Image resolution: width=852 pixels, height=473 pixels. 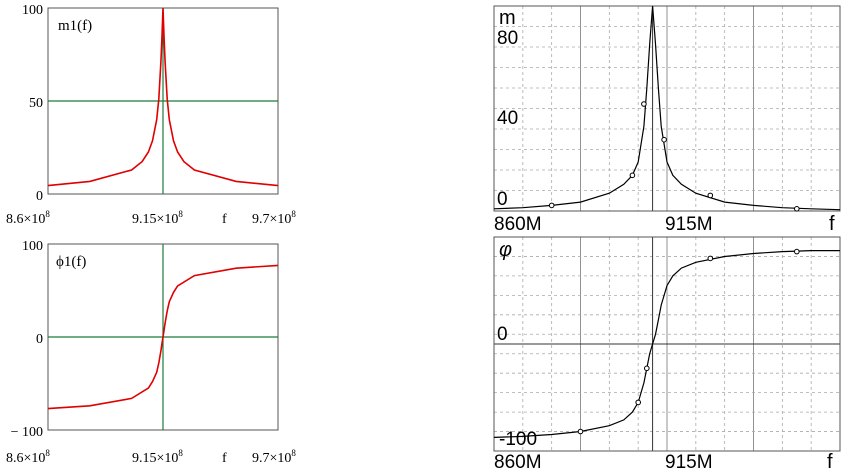 I want to click on curve-phi1, so click(x=163, y=337).